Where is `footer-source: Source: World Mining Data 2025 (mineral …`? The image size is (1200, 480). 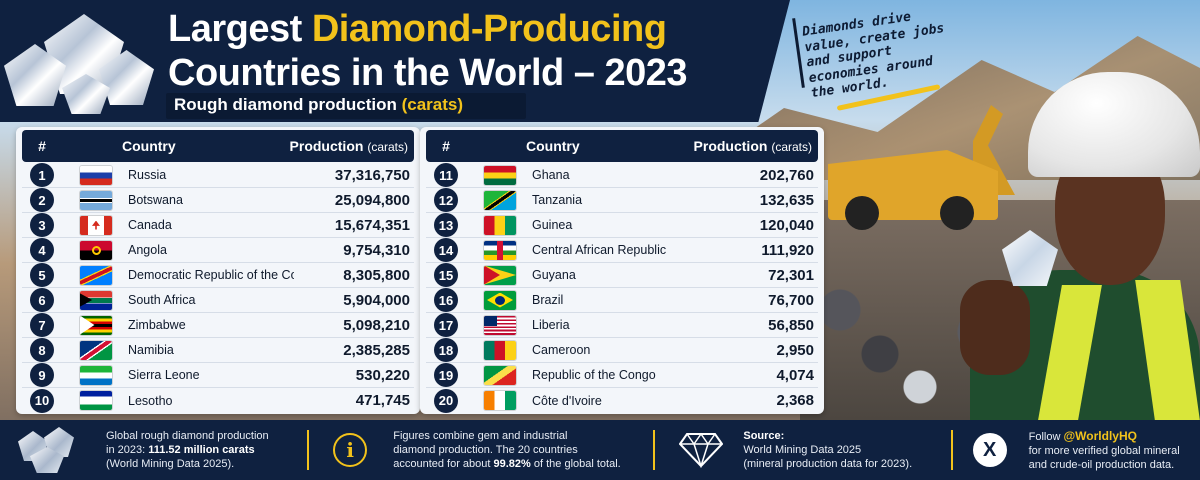
footer-source: Source: World Mining Data 2025 (mineral … is located at coordinates (802, 450).